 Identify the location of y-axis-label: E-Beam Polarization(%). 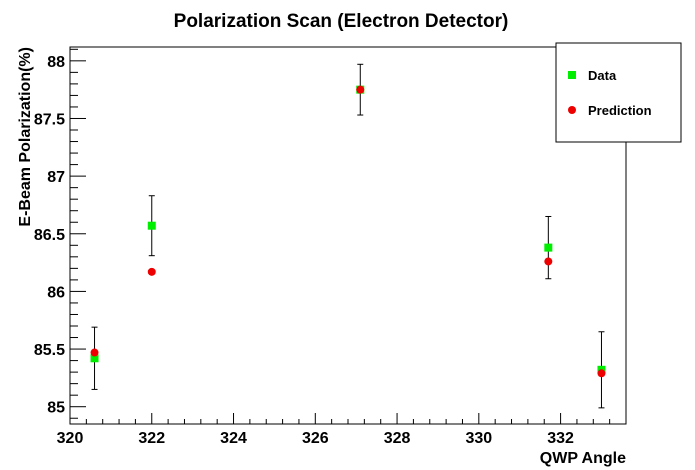
(25, 137).